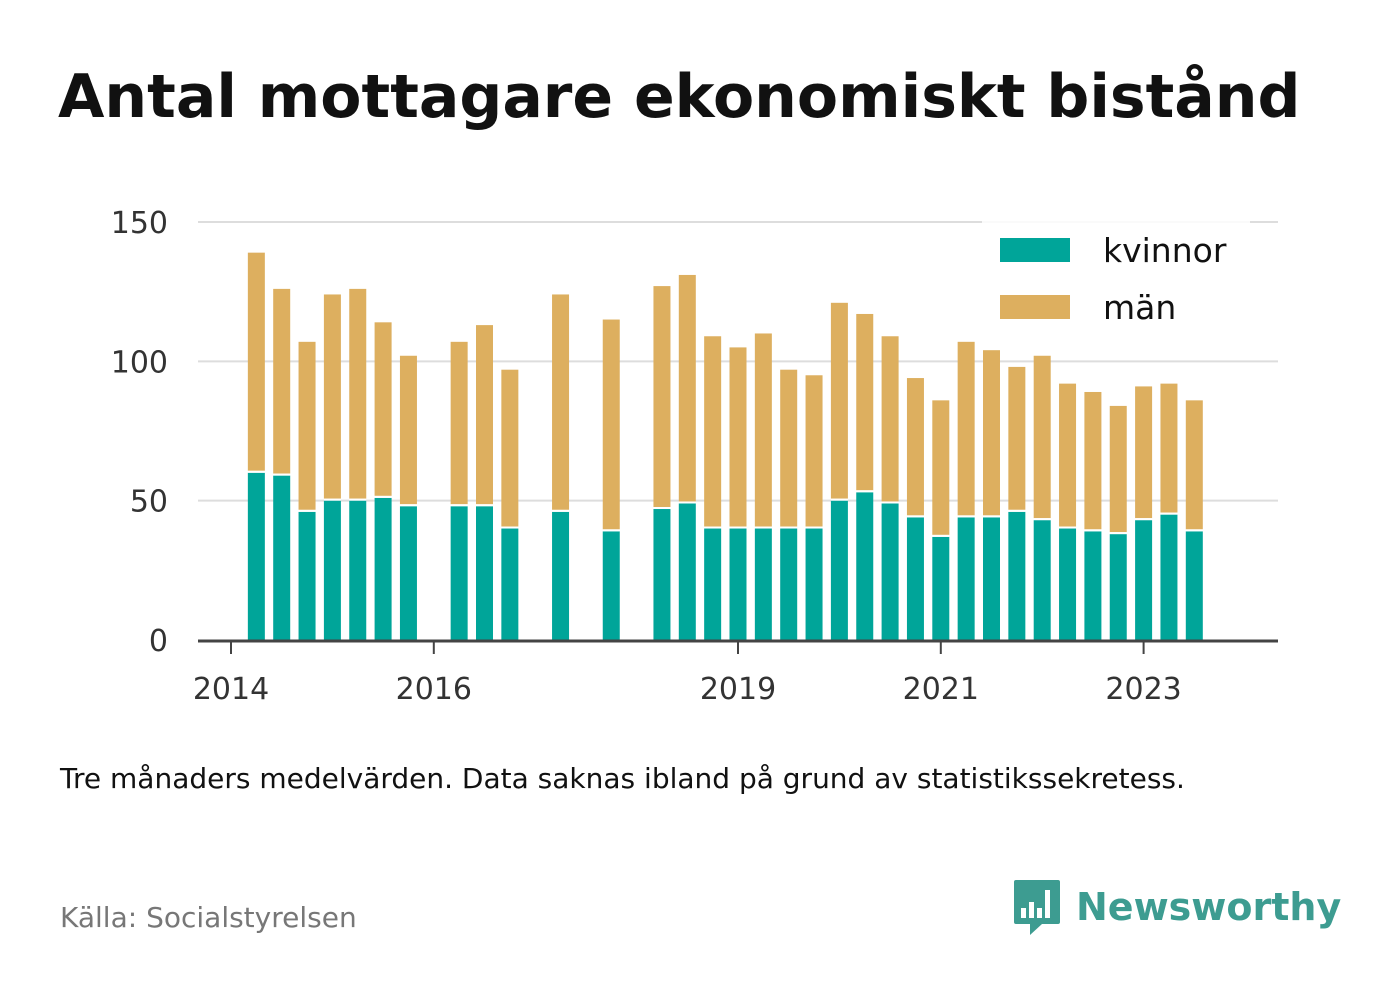  What do you see at coordinates (679, 97) in the screenshot?
I see `chart-title: Antal mottagare ekonomiskt bistånd` at bounding box center [679, 97].